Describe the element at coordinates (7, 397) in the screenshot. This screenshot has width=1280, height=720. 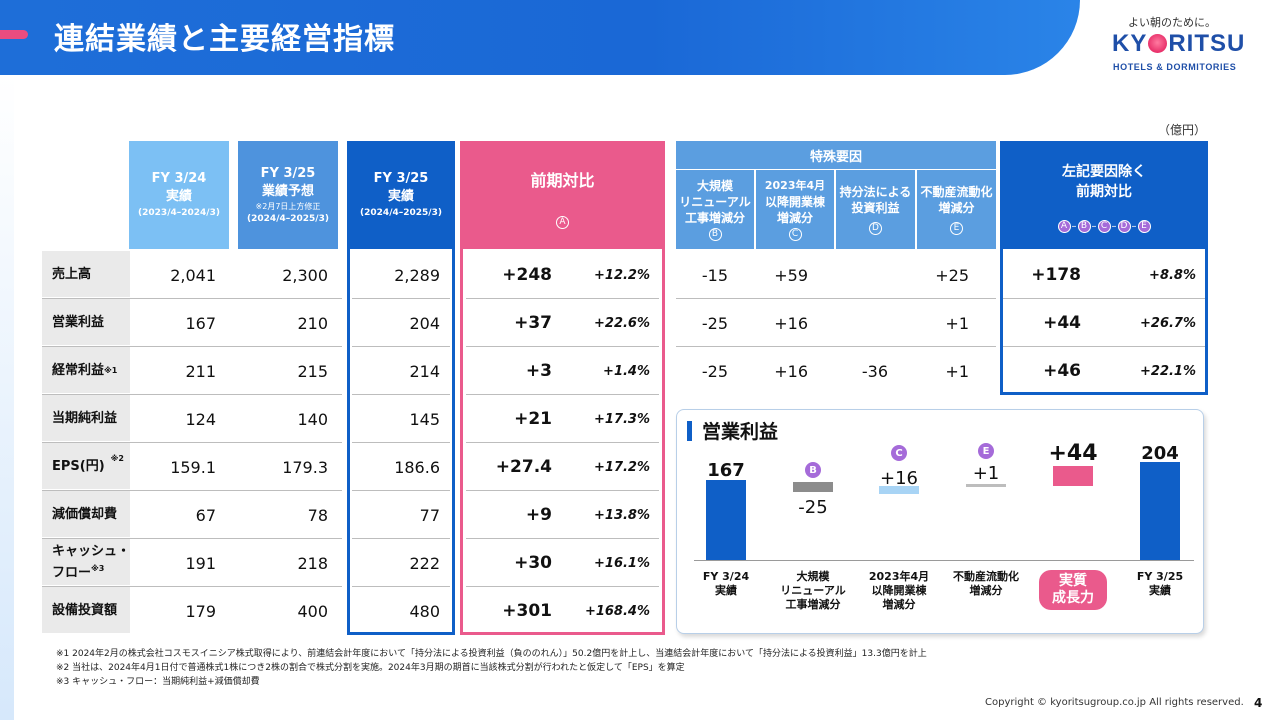
I see `side-gradient` at that location.